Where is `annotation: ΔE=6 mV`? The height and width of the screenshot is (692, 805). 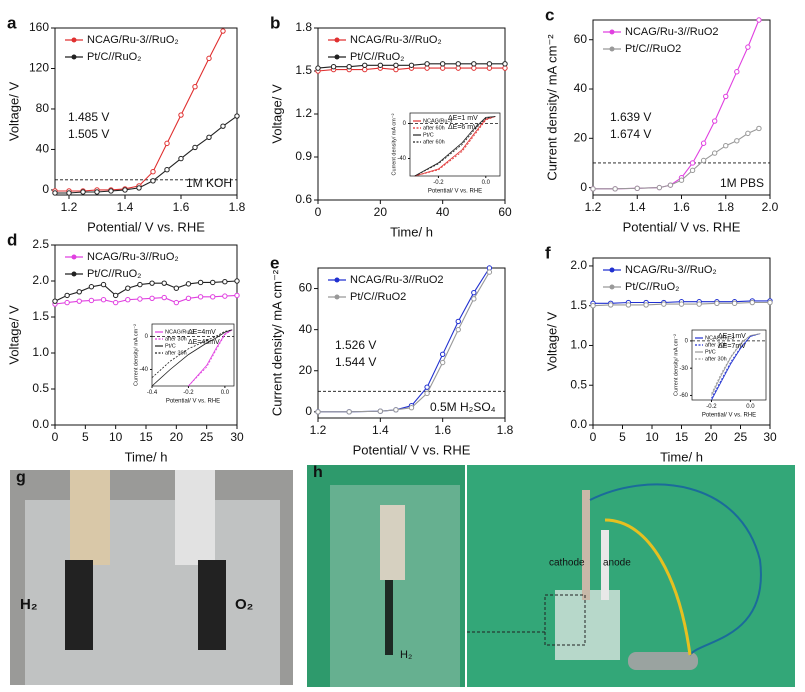
annotation: ΔE=6 mV is located at coordinates (463, 127).